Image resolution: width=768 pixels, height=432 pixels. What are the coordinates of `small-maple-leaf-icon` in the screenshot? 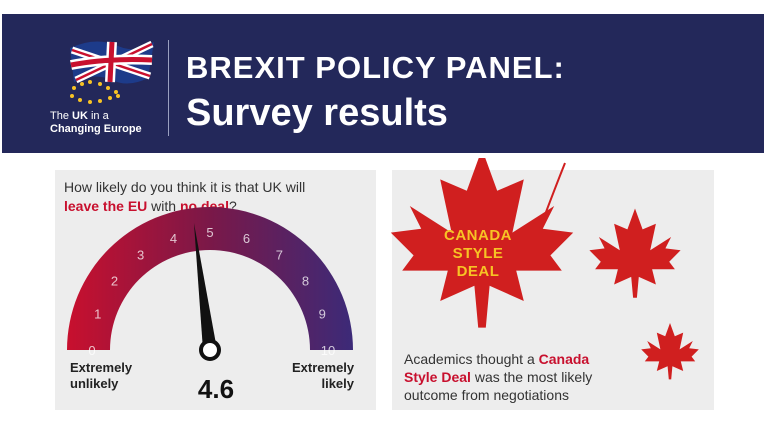 It's located at (670, 351).